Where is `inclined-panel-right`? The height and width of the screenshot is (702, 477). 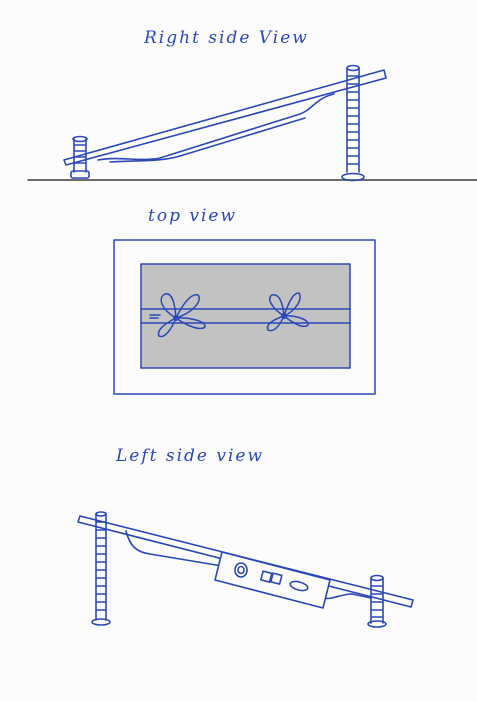 inclined-panel-right is located at coordinates (225, 117).